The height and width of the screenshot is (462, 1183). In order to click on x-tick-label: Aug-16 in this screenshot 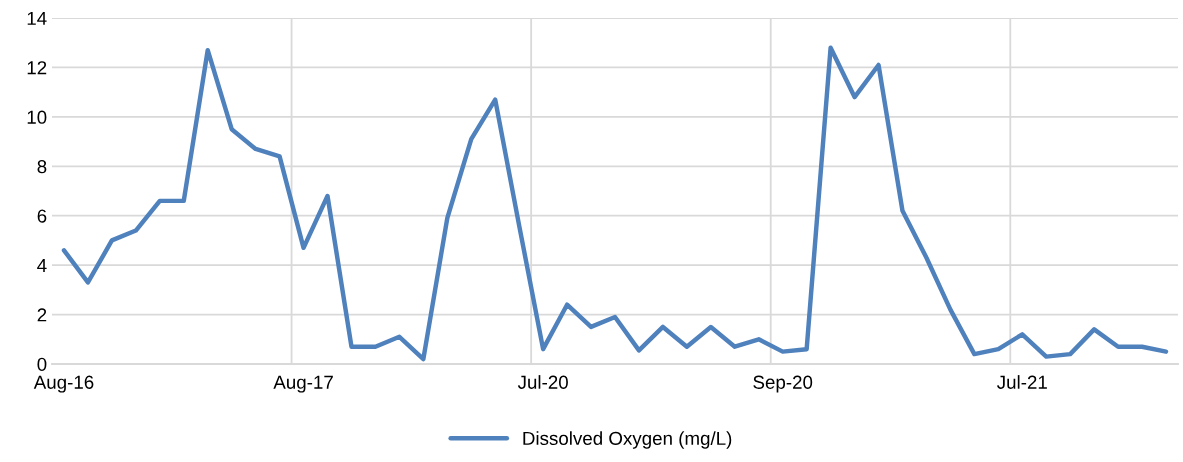, I will do `click(63, 384)`.